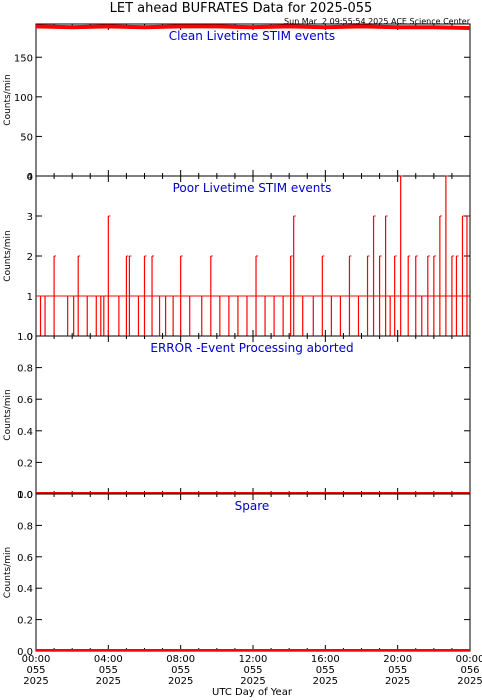 This screenshot has height=700, width=482. I want to click on x-tick-label-time: 20:00, so click(397, 659).